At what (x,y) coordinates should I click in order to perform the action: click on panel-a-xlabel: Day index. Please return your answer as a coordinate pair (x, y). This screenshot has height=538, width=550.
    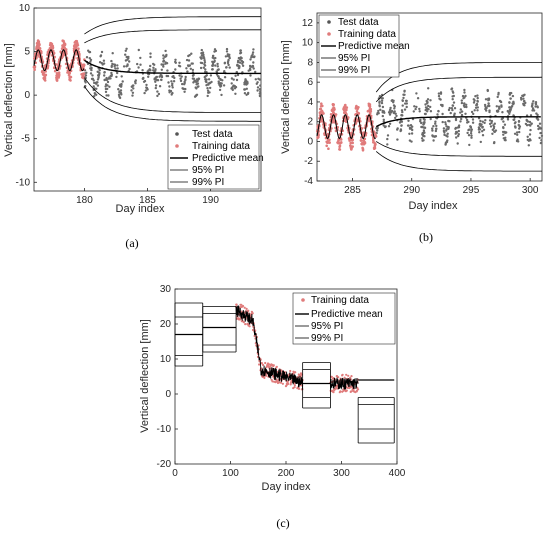
    Looking at the image, I should click on (140, 209).